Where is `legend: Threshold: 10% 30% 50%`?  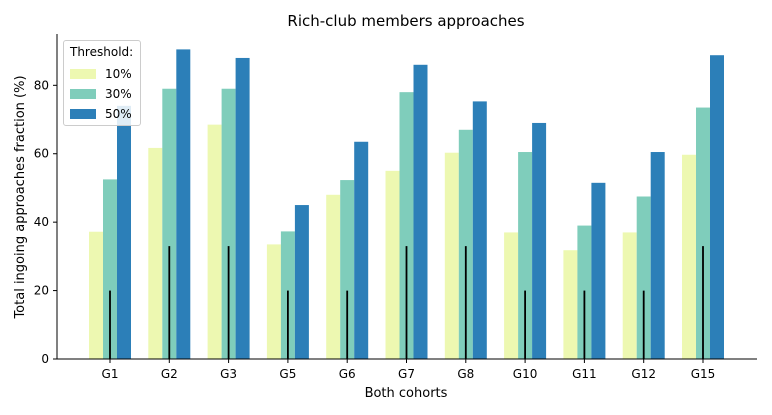
legend: Threshold: 10% 30% 50% is located at coordinates (102, 83).